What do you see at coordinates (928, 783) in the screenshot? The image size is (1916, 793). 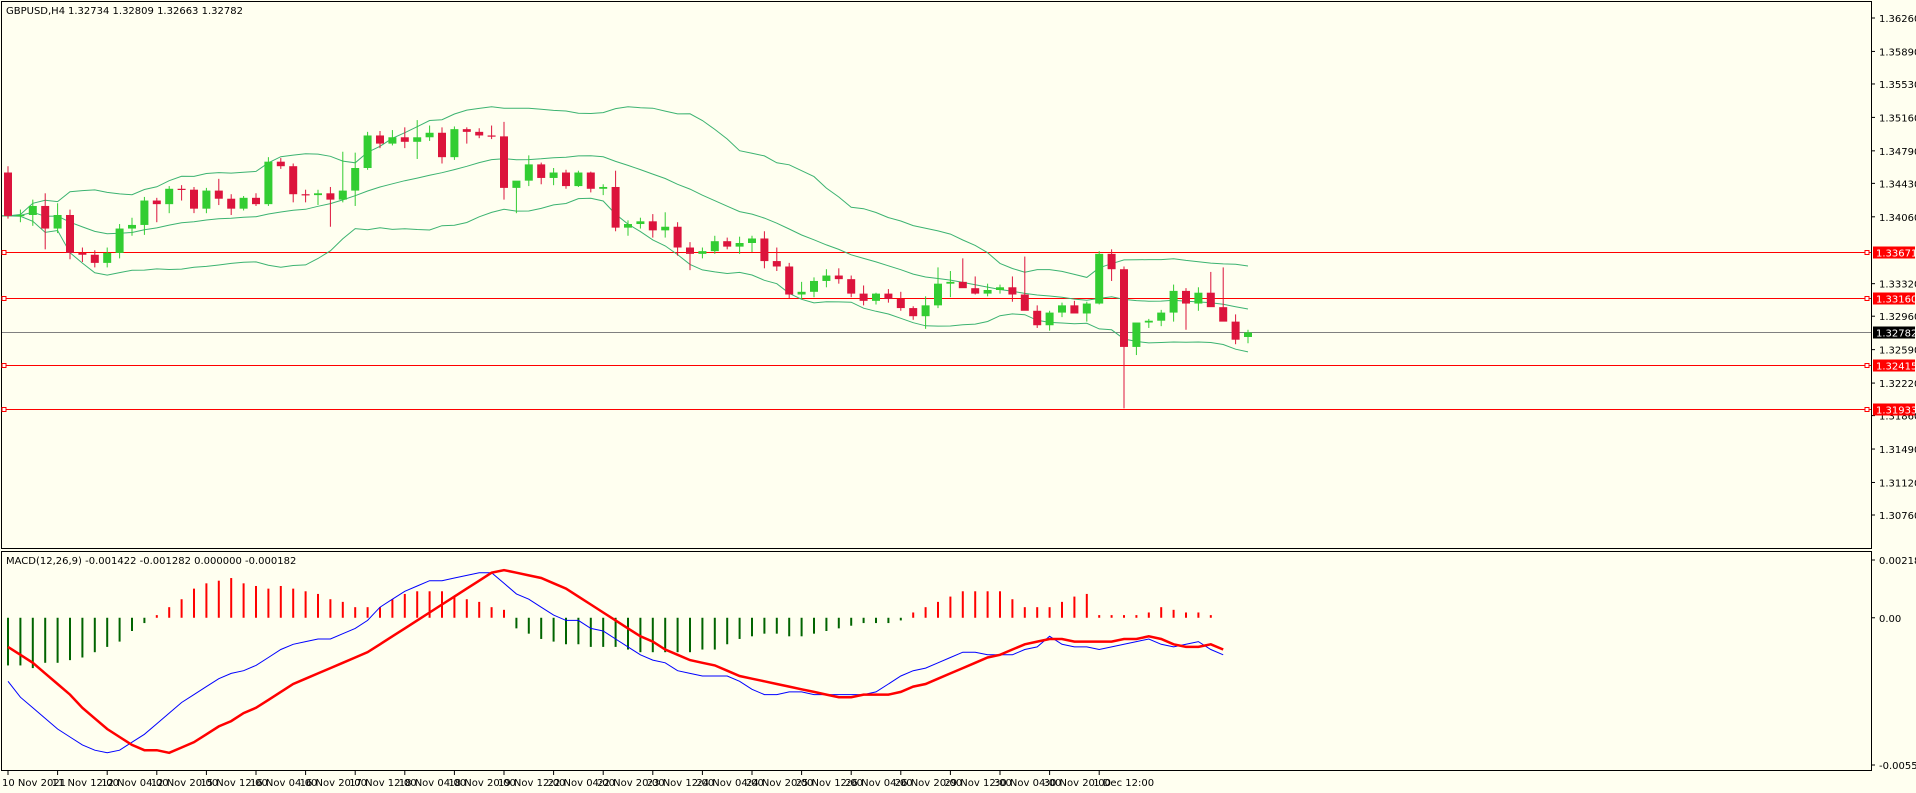 I see `time-tick-label: 26 Nov 20:00` at bounding box center [928, 783].